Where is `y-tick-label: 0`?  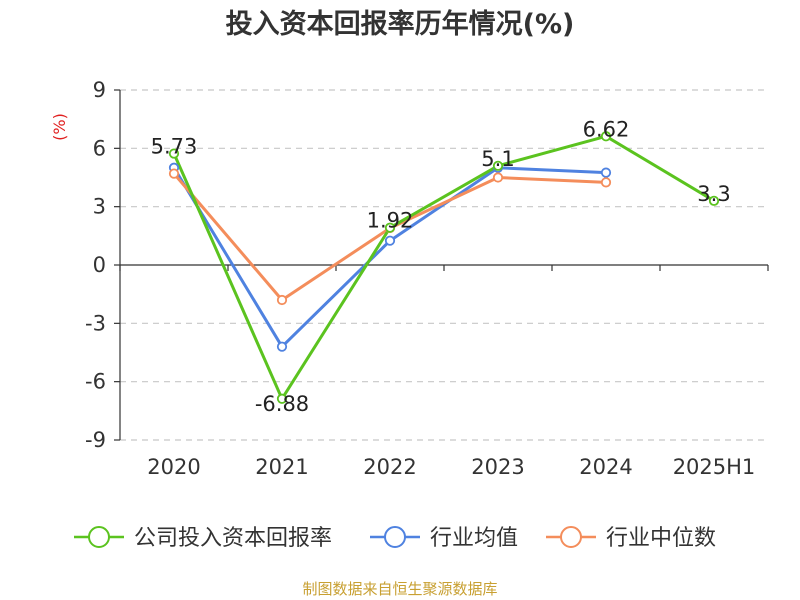 y-tick-label: 0 is located at coordinates (99, 265).